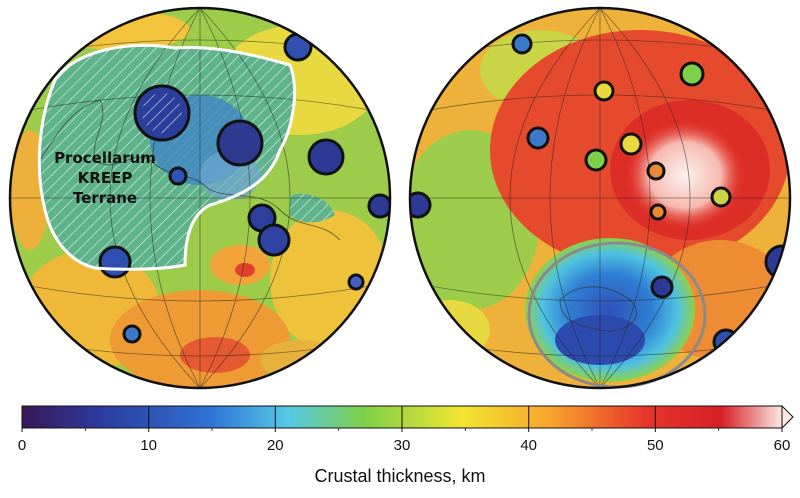 This screenshot has height=498, width=800. I want to click on colorbar-tick-50: 50, so click(655, 445).